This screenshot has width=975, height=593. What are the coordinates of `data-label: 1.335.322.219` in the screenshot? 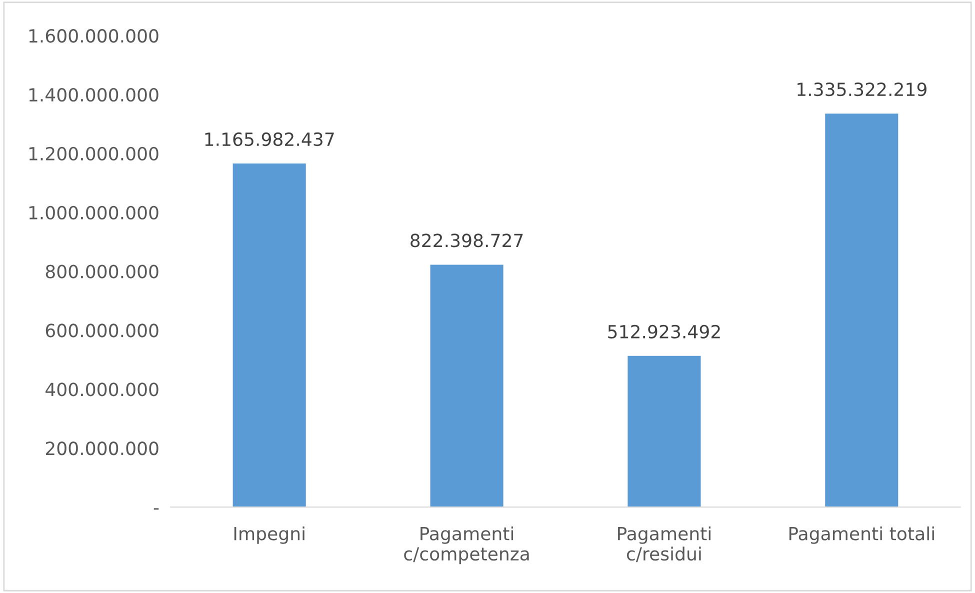 It's located at (862, 89).